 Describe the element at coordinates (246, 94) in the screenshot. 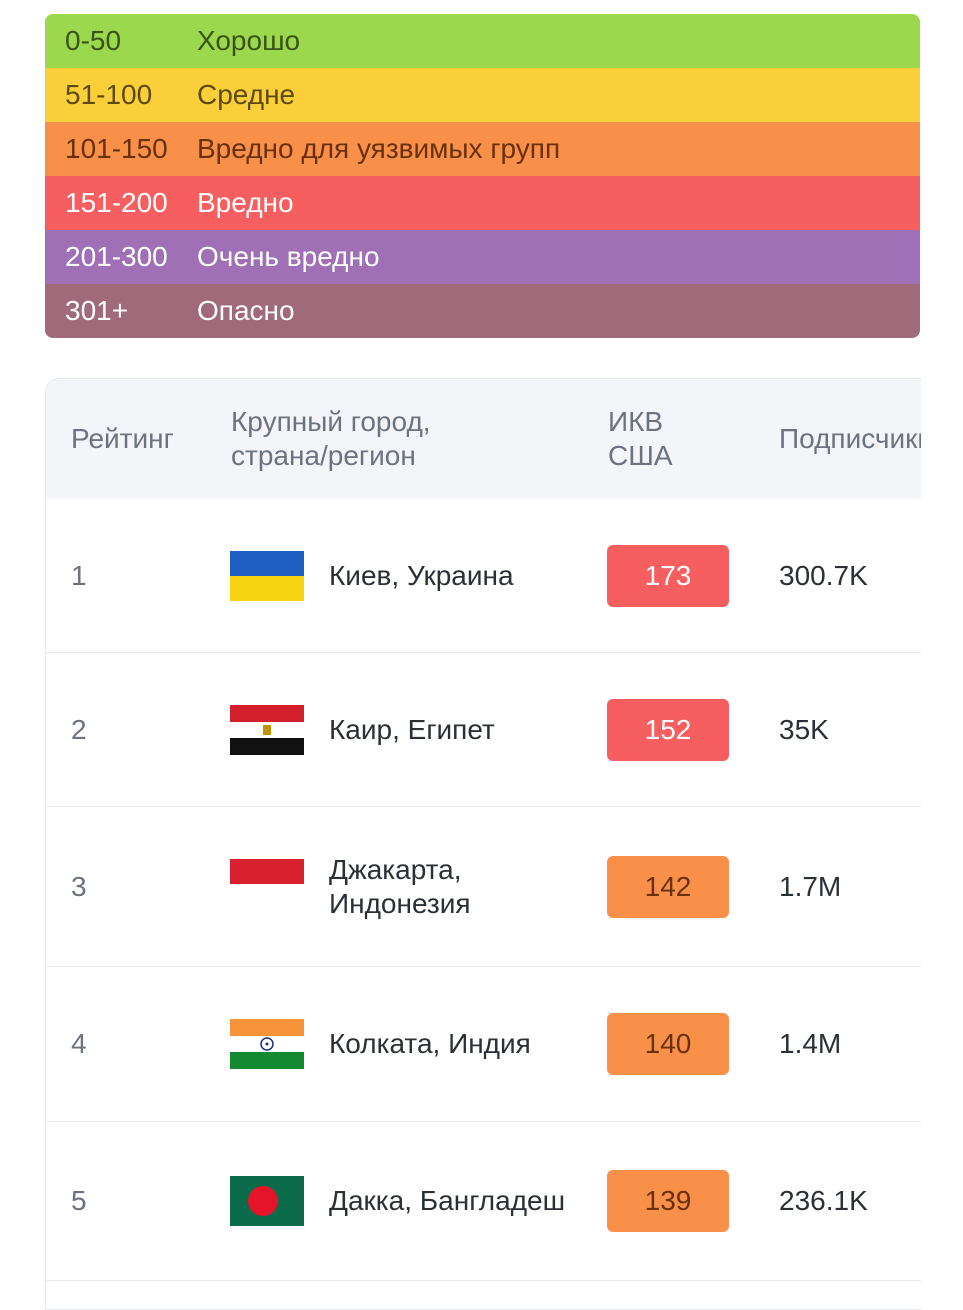

I see `legend-label: Средне` at that location.